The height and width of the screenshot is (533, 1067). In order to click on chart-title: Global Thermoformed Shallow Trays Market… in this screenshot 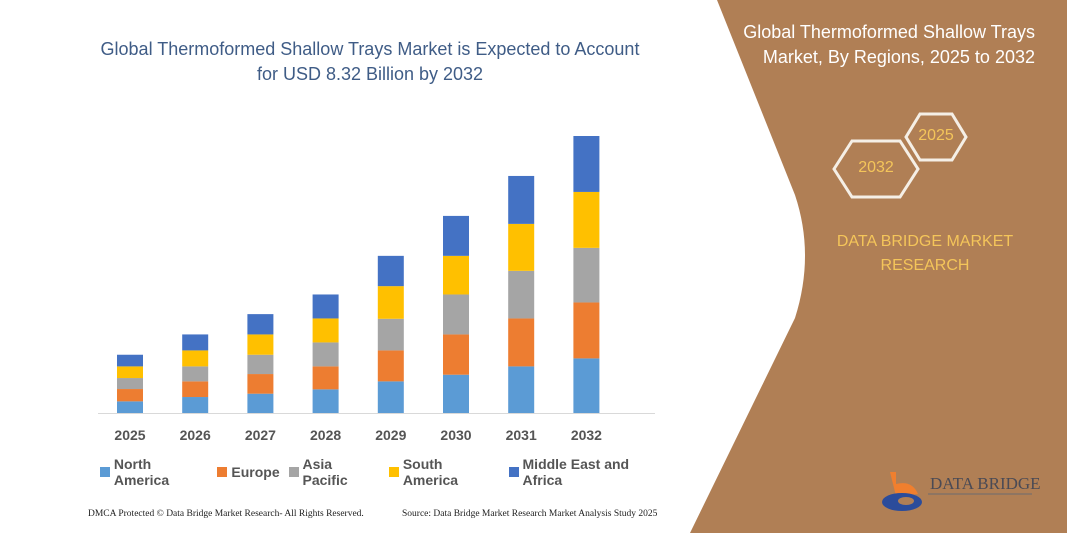, I will do `click(370, 61)`.